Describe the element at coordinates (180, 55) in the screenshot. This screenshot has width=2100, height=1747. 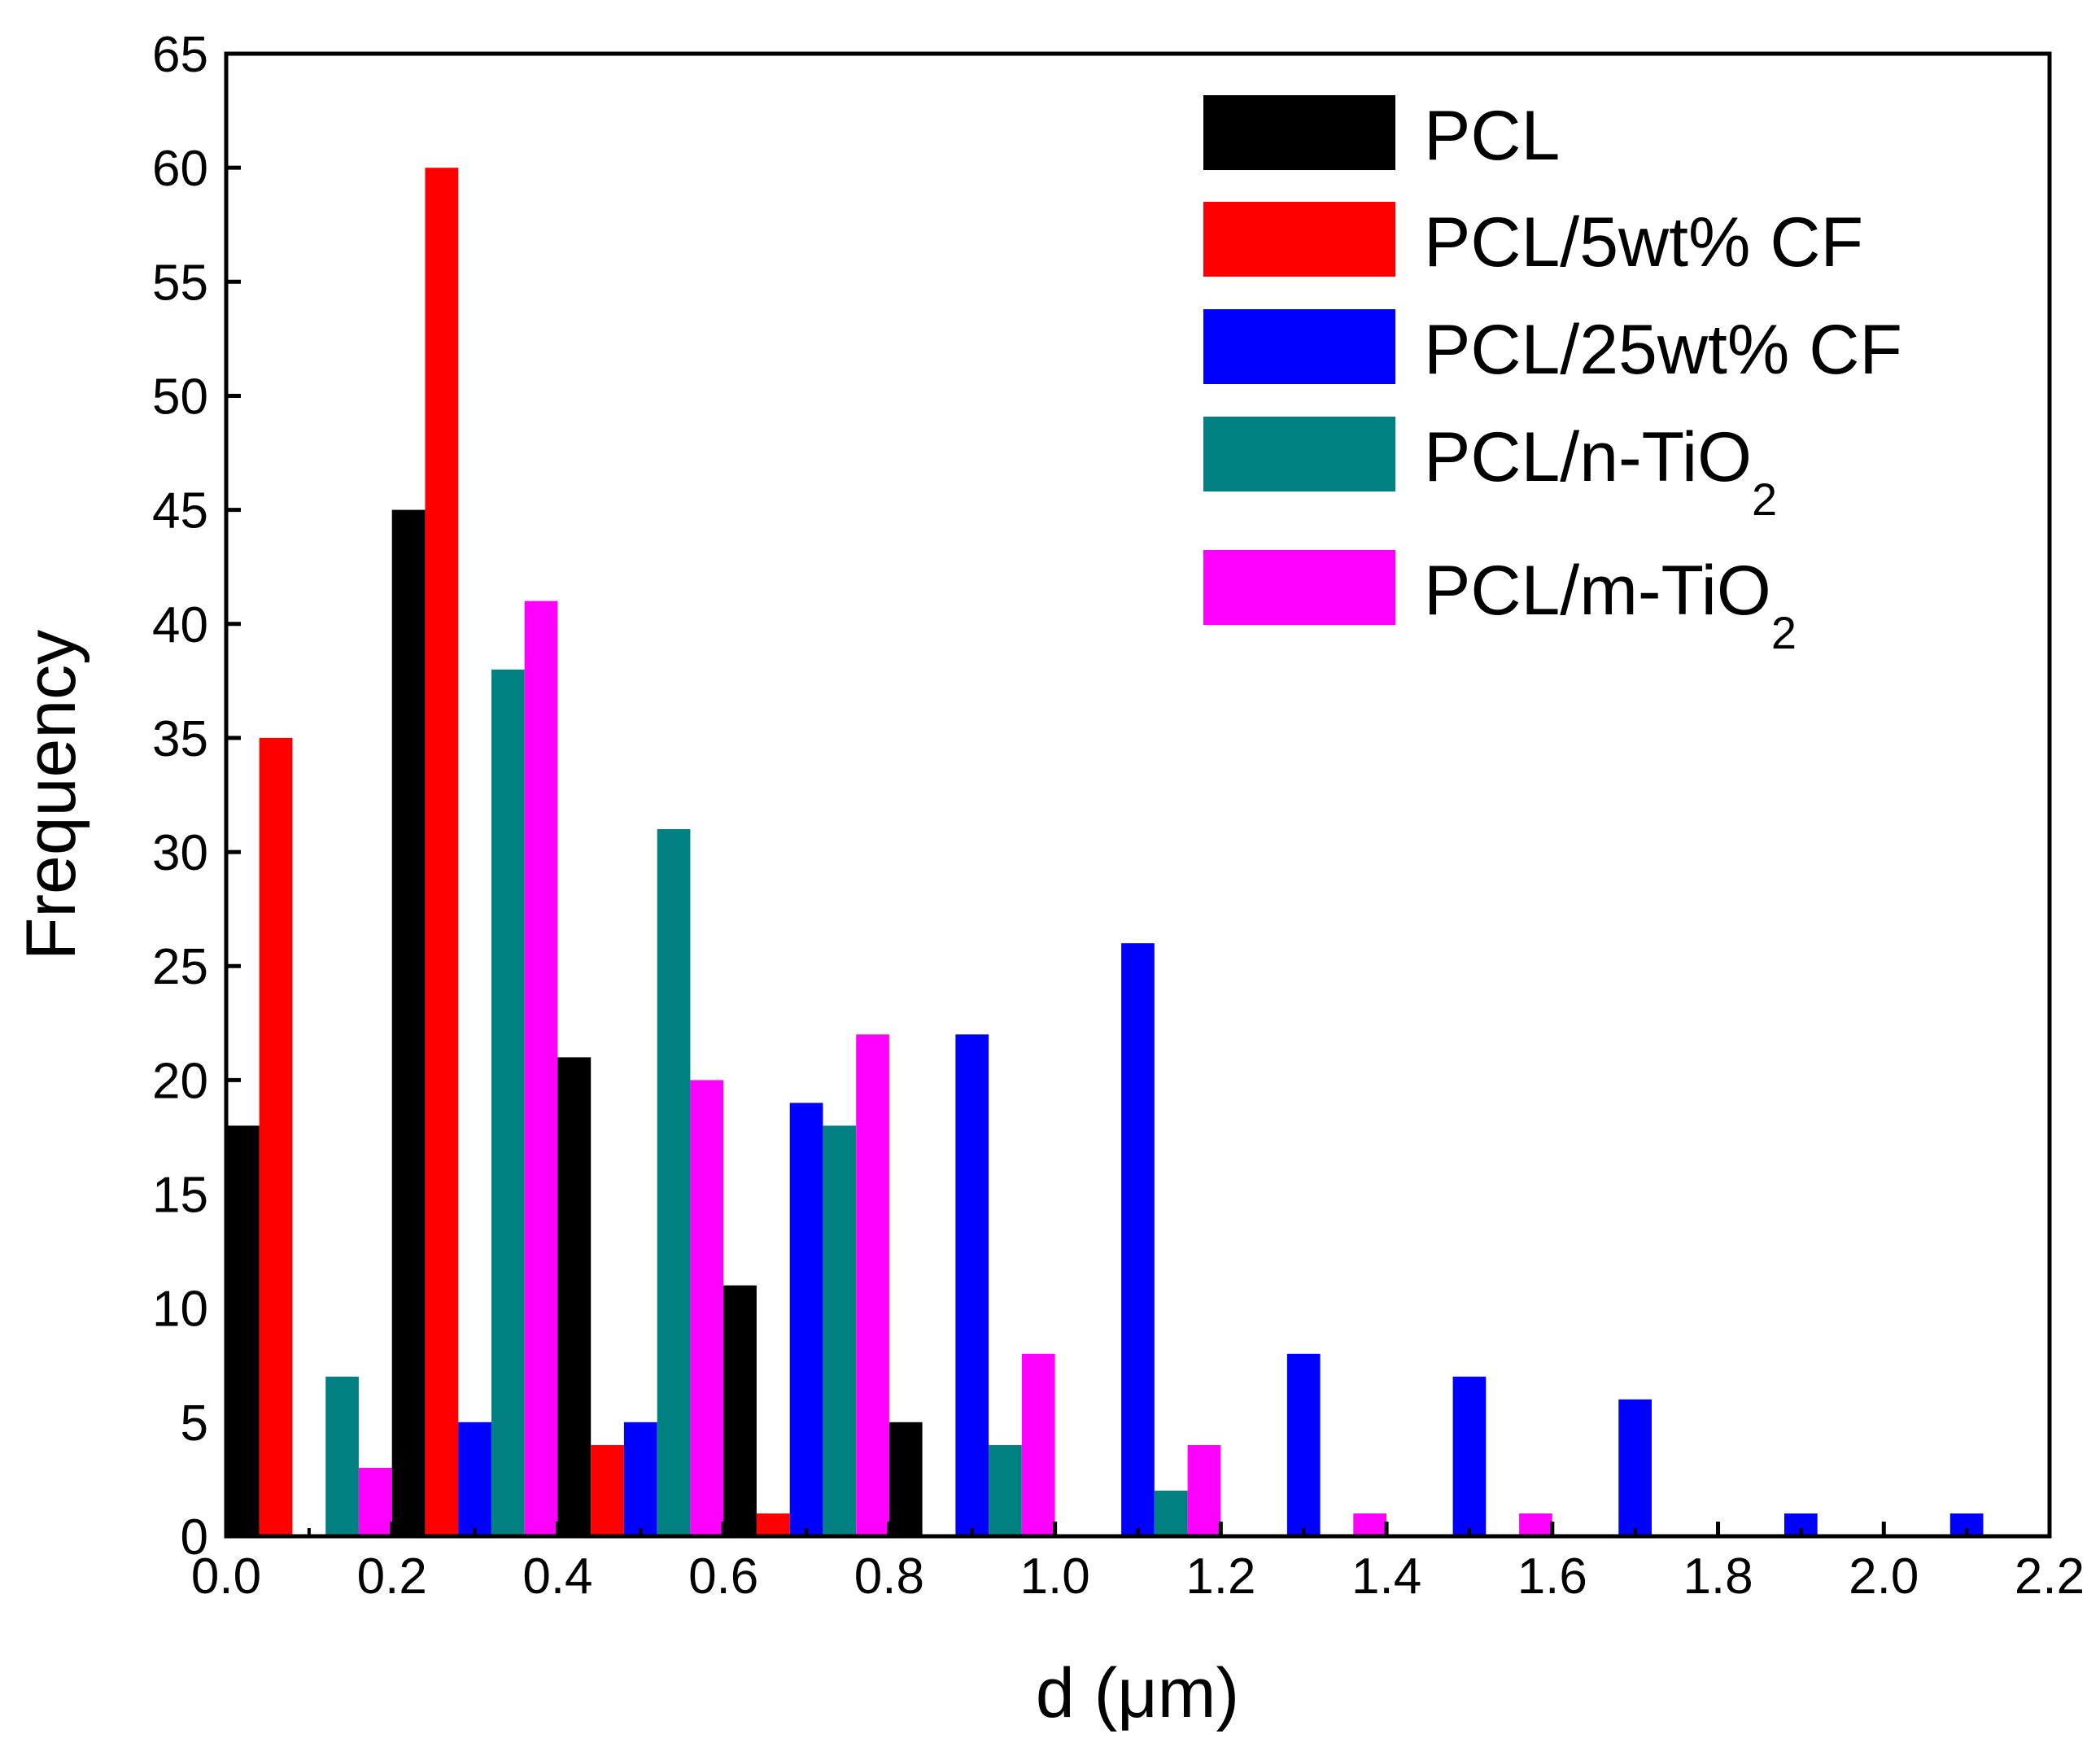
I see `y-tick-label: 65` at that location.